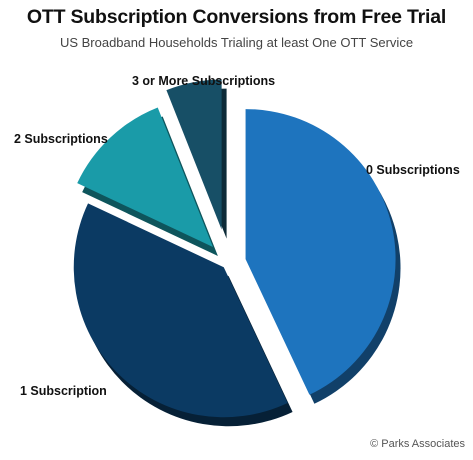 This screenshot has height=460, width=473. What do you see at coordinates (417, 444) in the screenshot?
I see `copyright-notice: © Parks Associates` at bounding box center [417, 444].